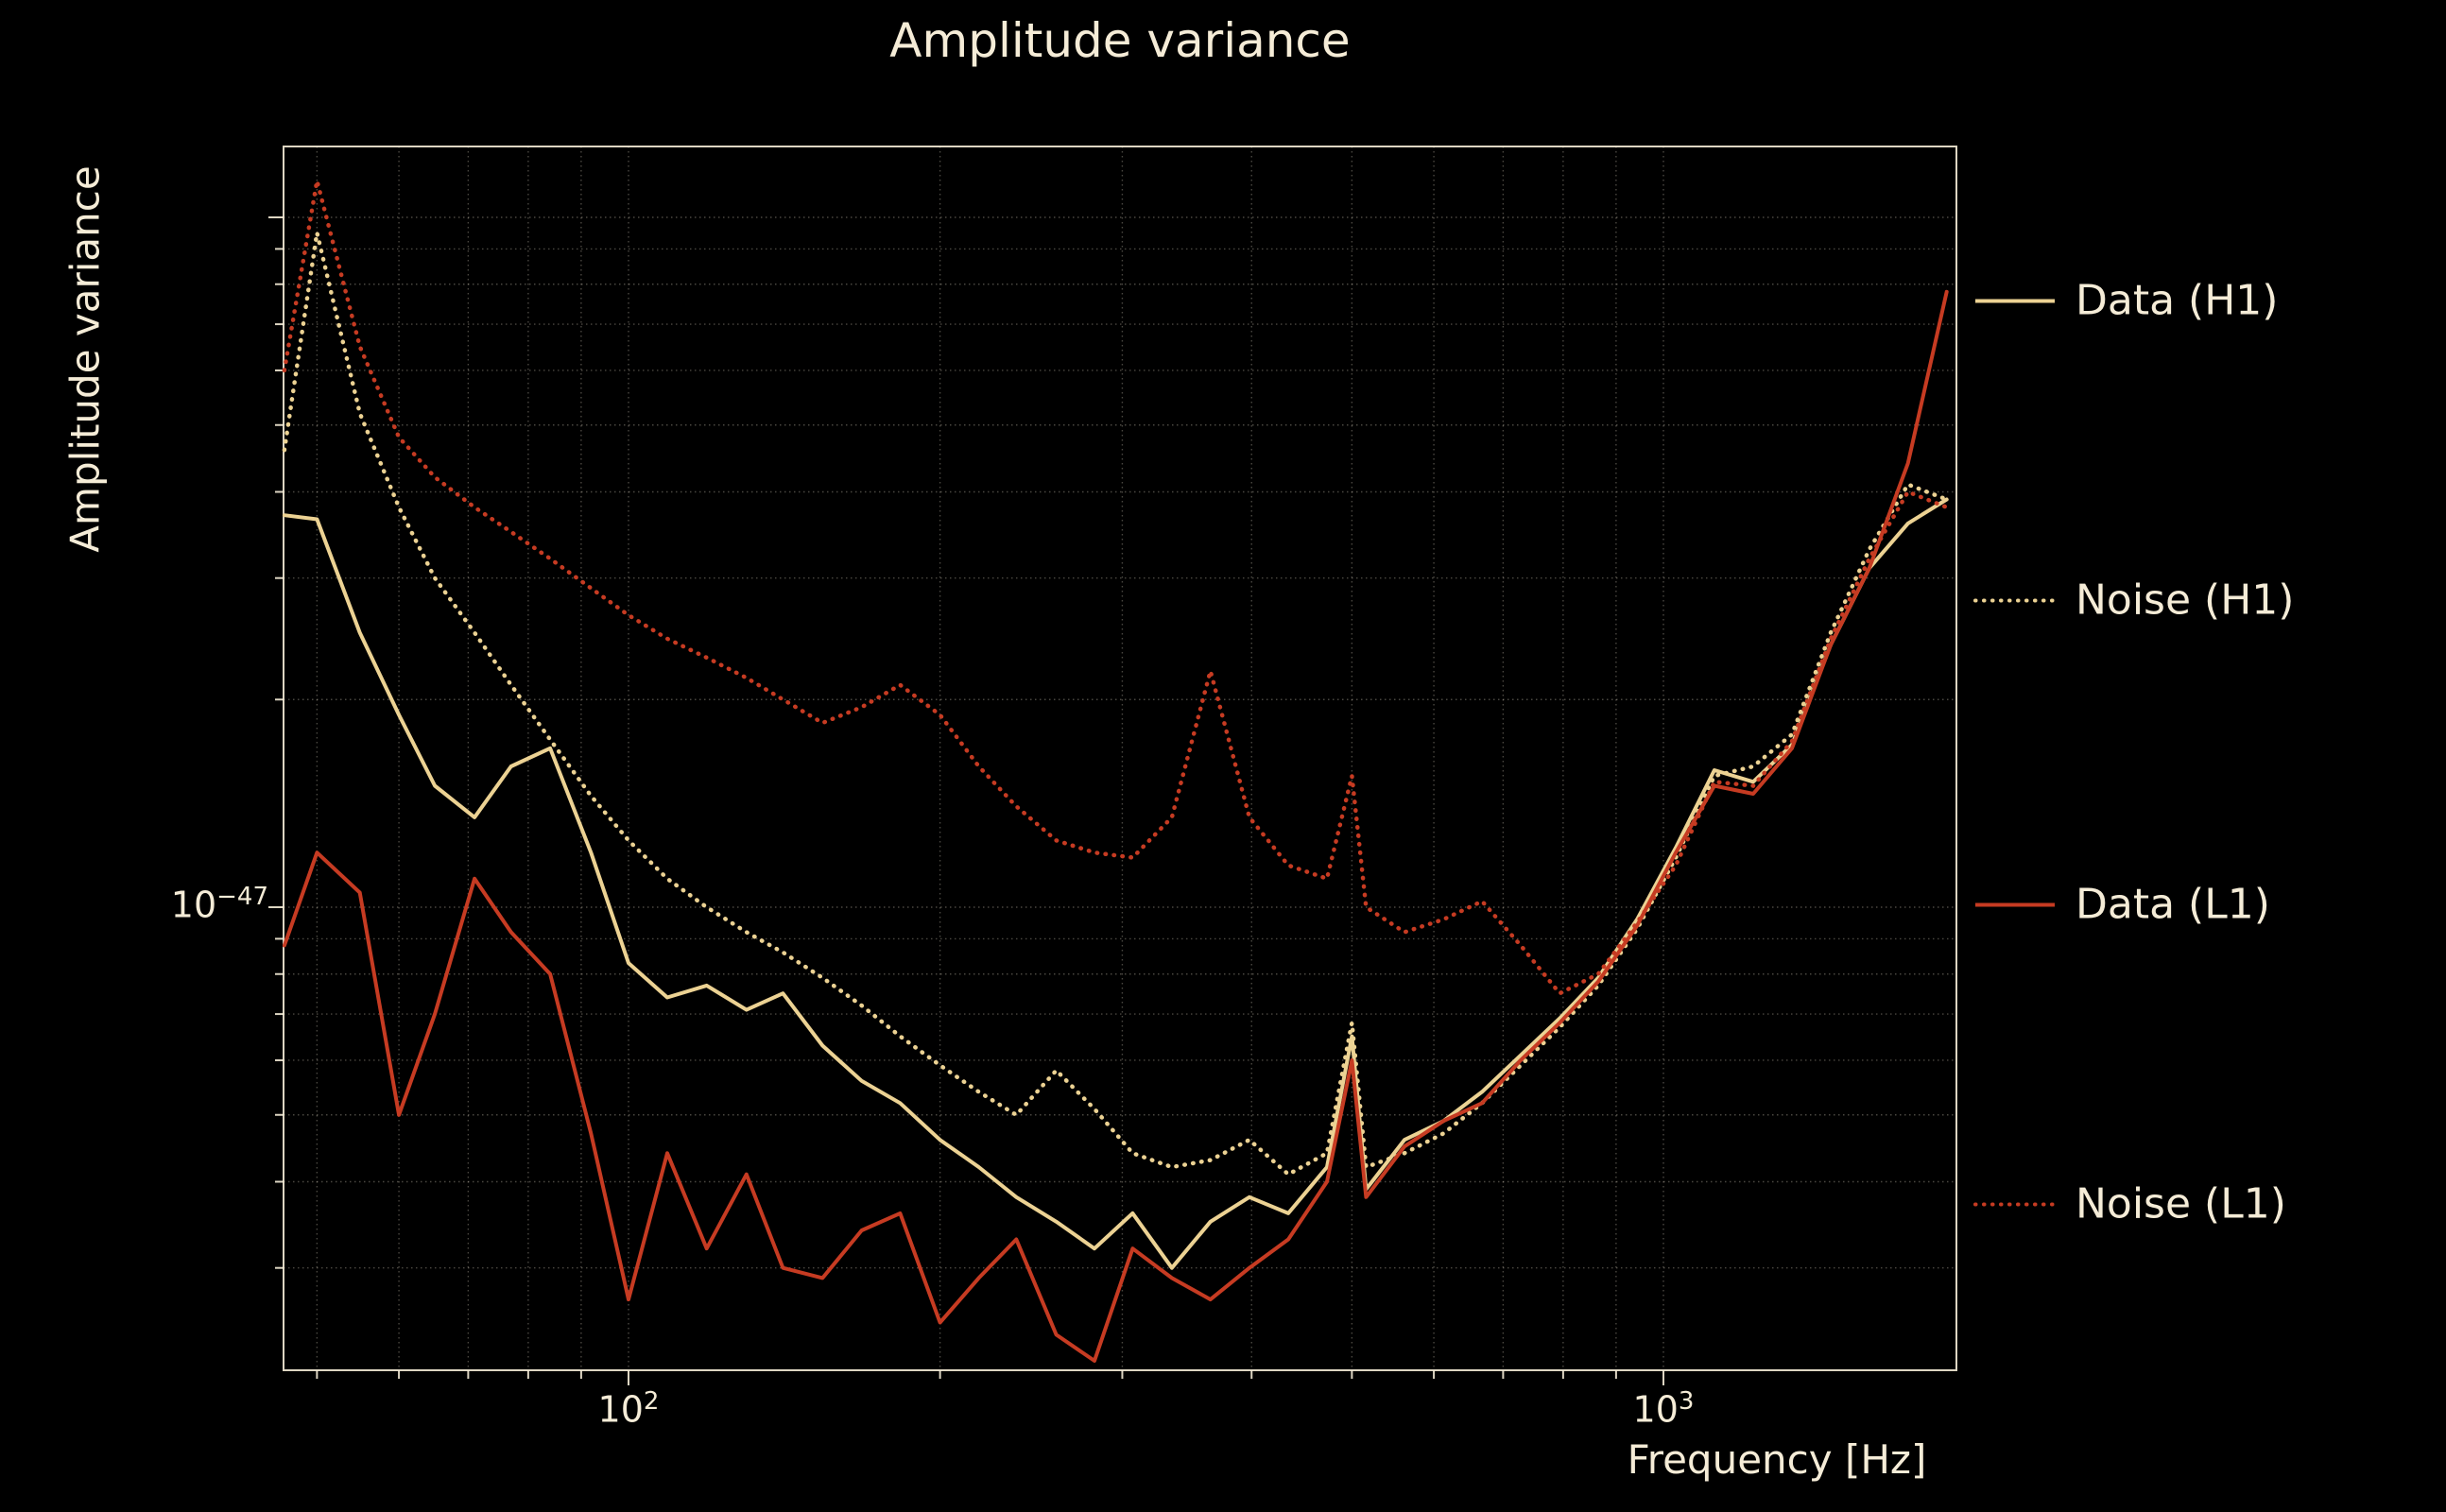 This screenshot has width=2446, height=1512. What do you see at coordinates (2177, 300) in the screenshot?
I see `legend-label-data-h1: Data (H1)` at bounding box center [2177, 300].